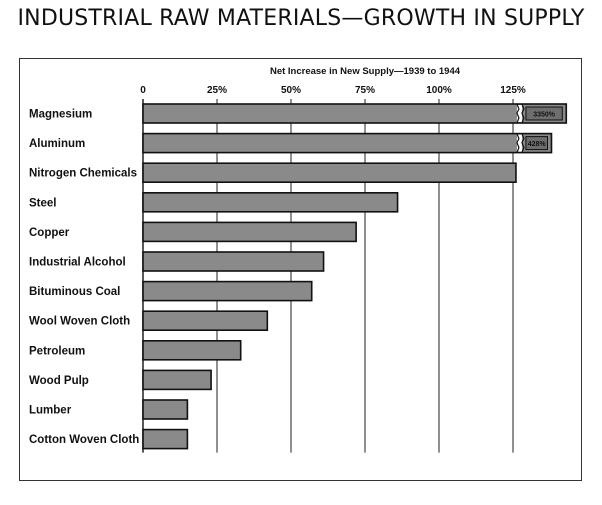  Describe the element at coordinates (57, 144) in the screenshot. I see `category-label: Aluminum` at that location.